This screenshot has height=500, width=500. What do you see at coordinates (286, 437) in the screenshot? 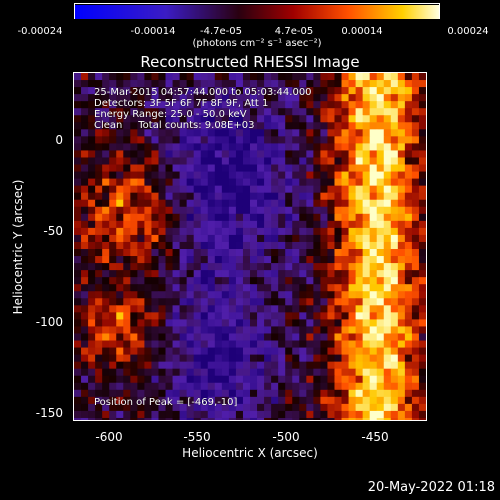
I see `x-tick-label: -500` at bounding box center [286, 437].